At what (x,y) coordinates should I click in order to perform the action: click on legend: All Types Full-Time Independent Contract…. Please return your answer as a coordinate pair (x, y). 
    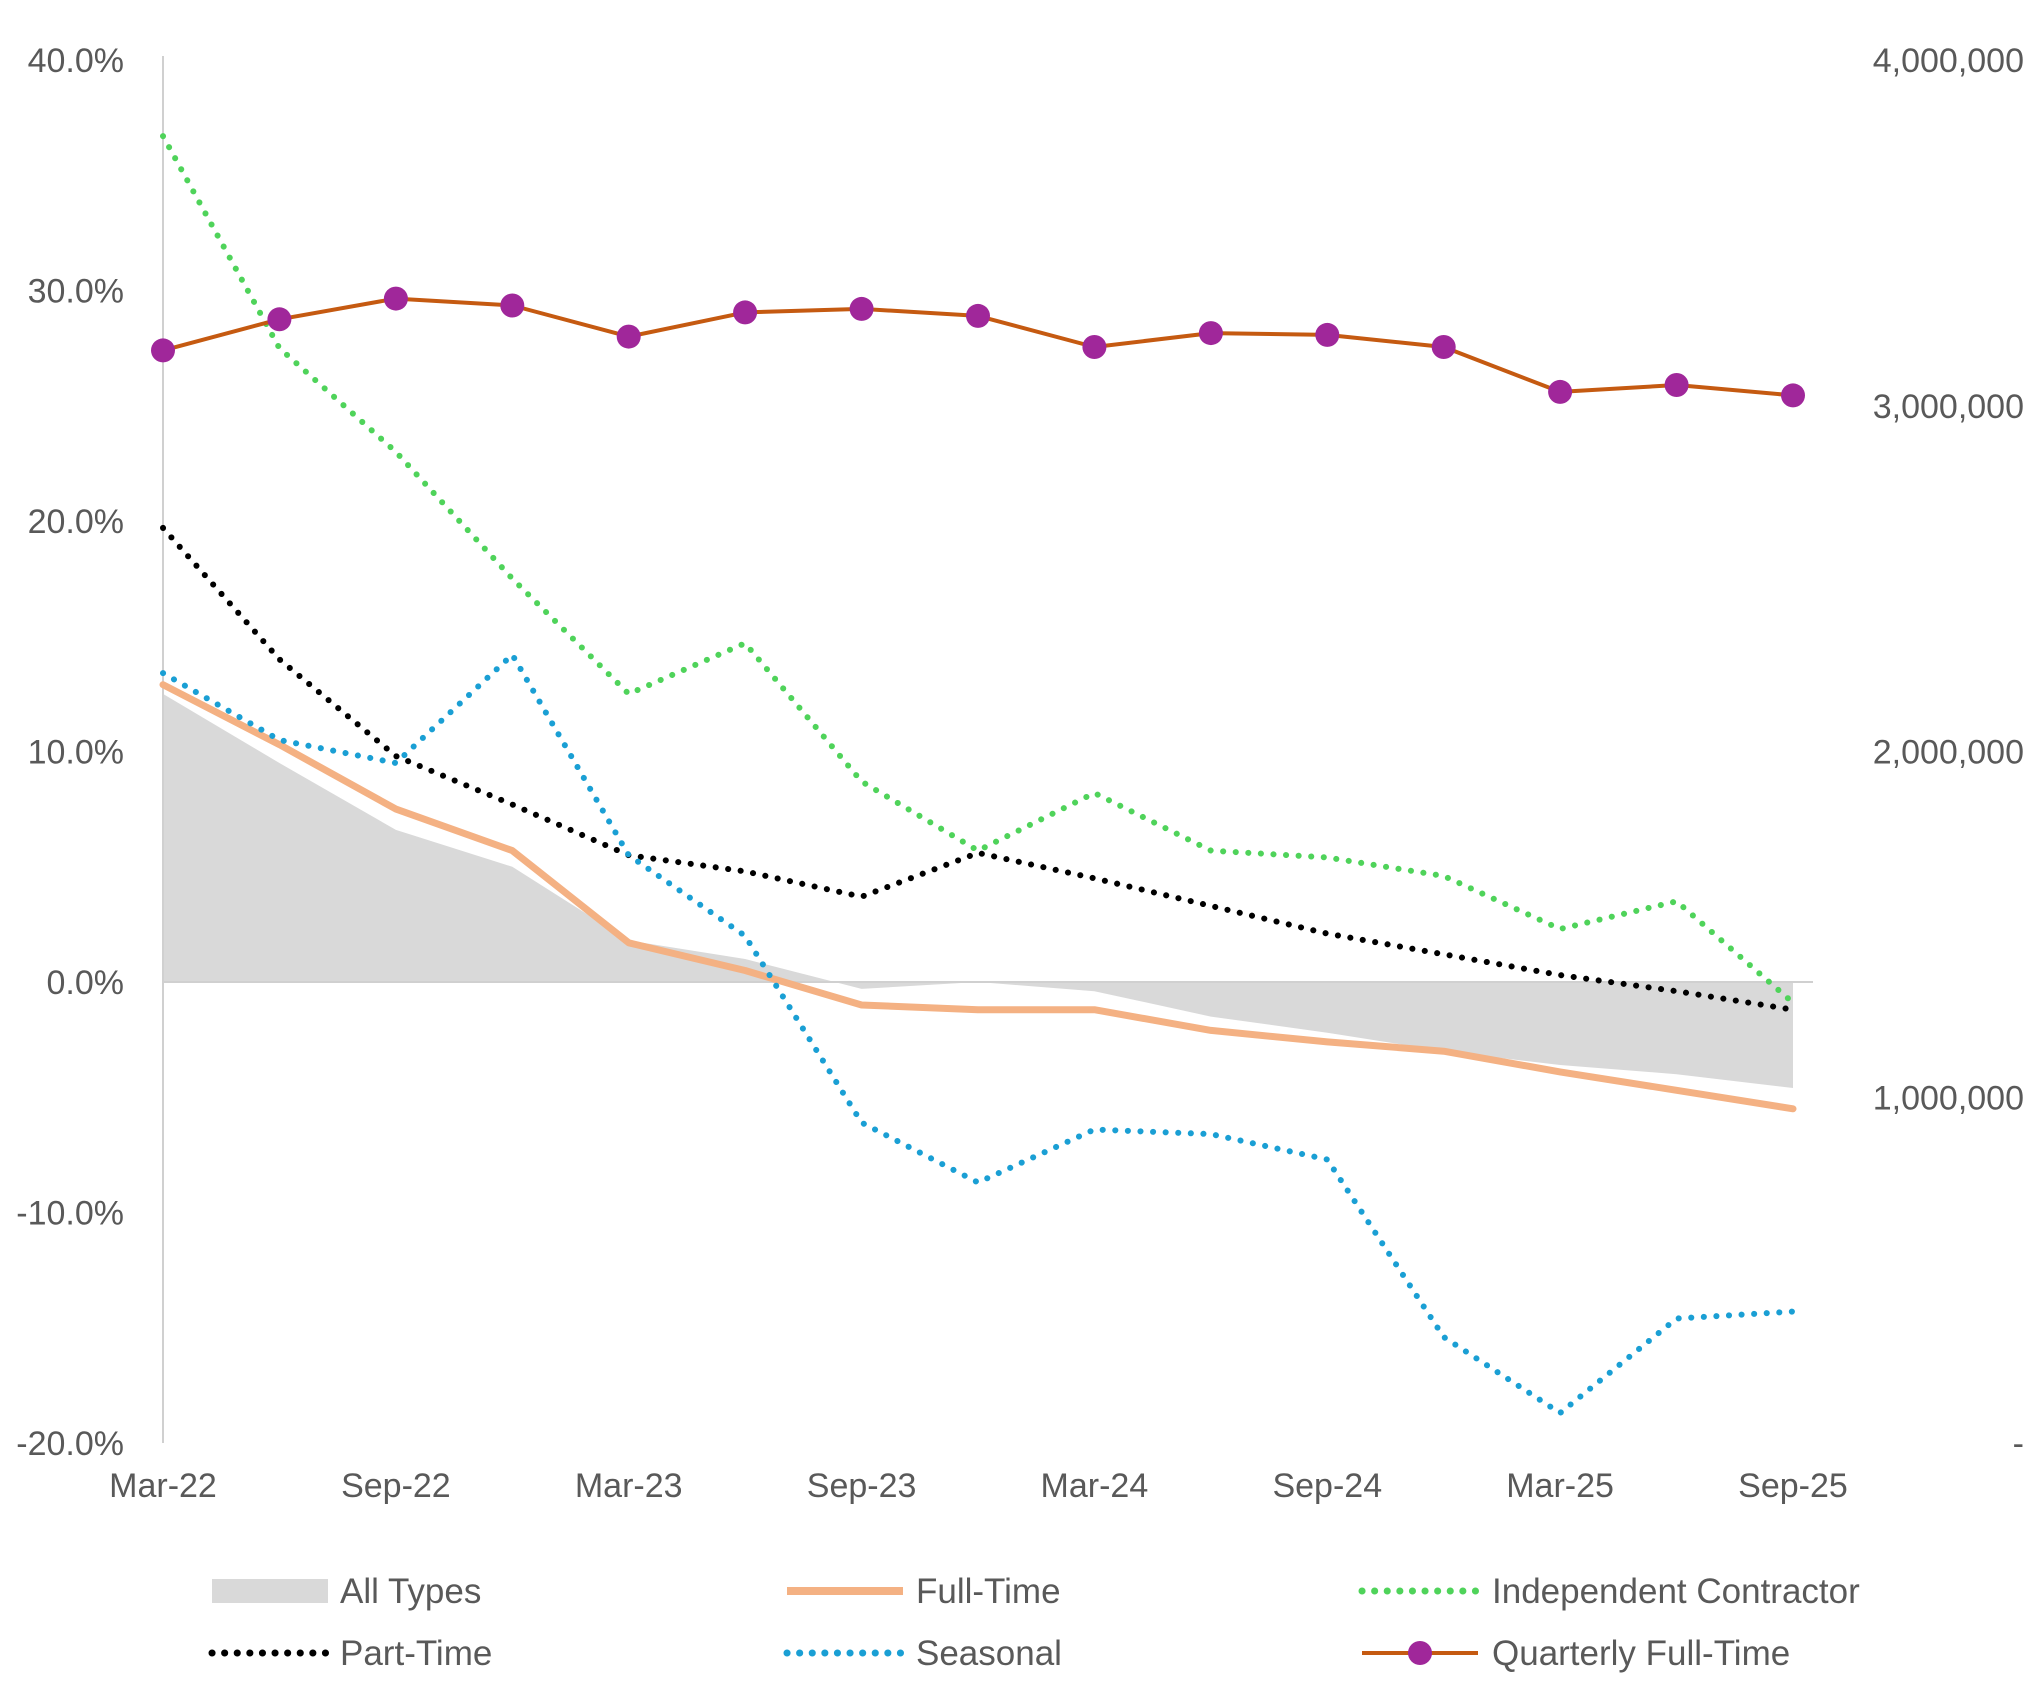
    Looking at the image, I should click on (1034, 1622).